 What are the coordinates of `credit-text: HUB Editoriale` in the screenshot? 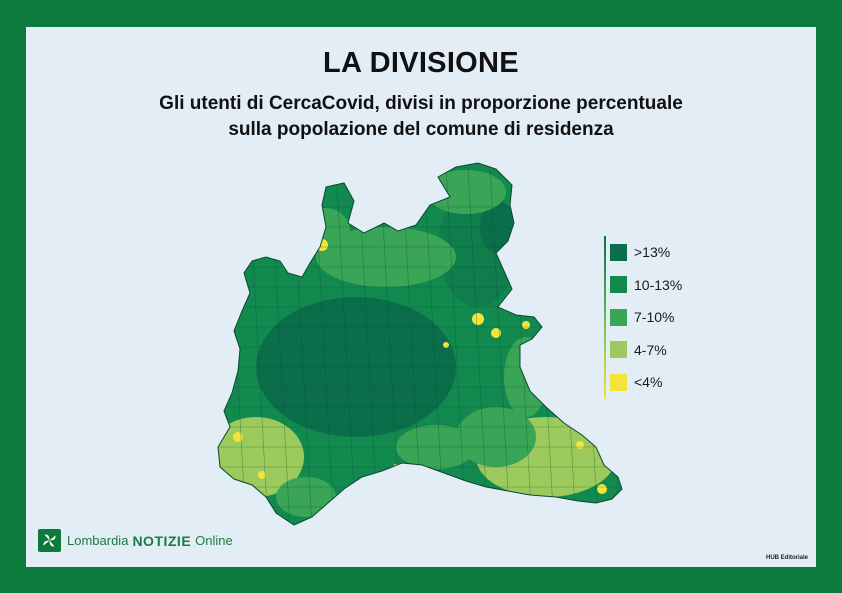 It's located at (786, 558).